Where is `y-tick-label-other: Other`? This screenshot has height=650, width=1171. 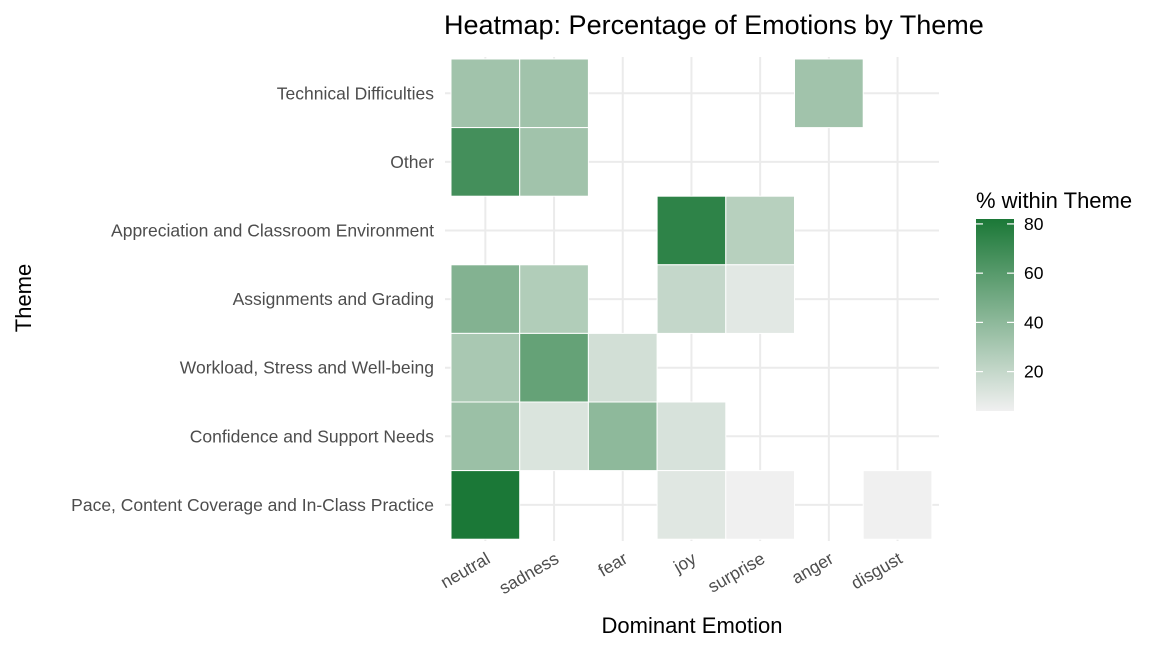
y-tick-label-other: Other is located at coordinates (412, 162).